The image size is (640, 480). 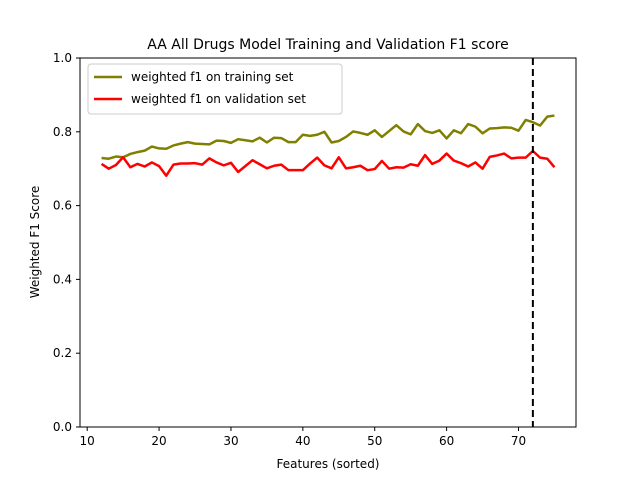 I want to click on y-tick-label: 0.2, so click(x=62, y=353).